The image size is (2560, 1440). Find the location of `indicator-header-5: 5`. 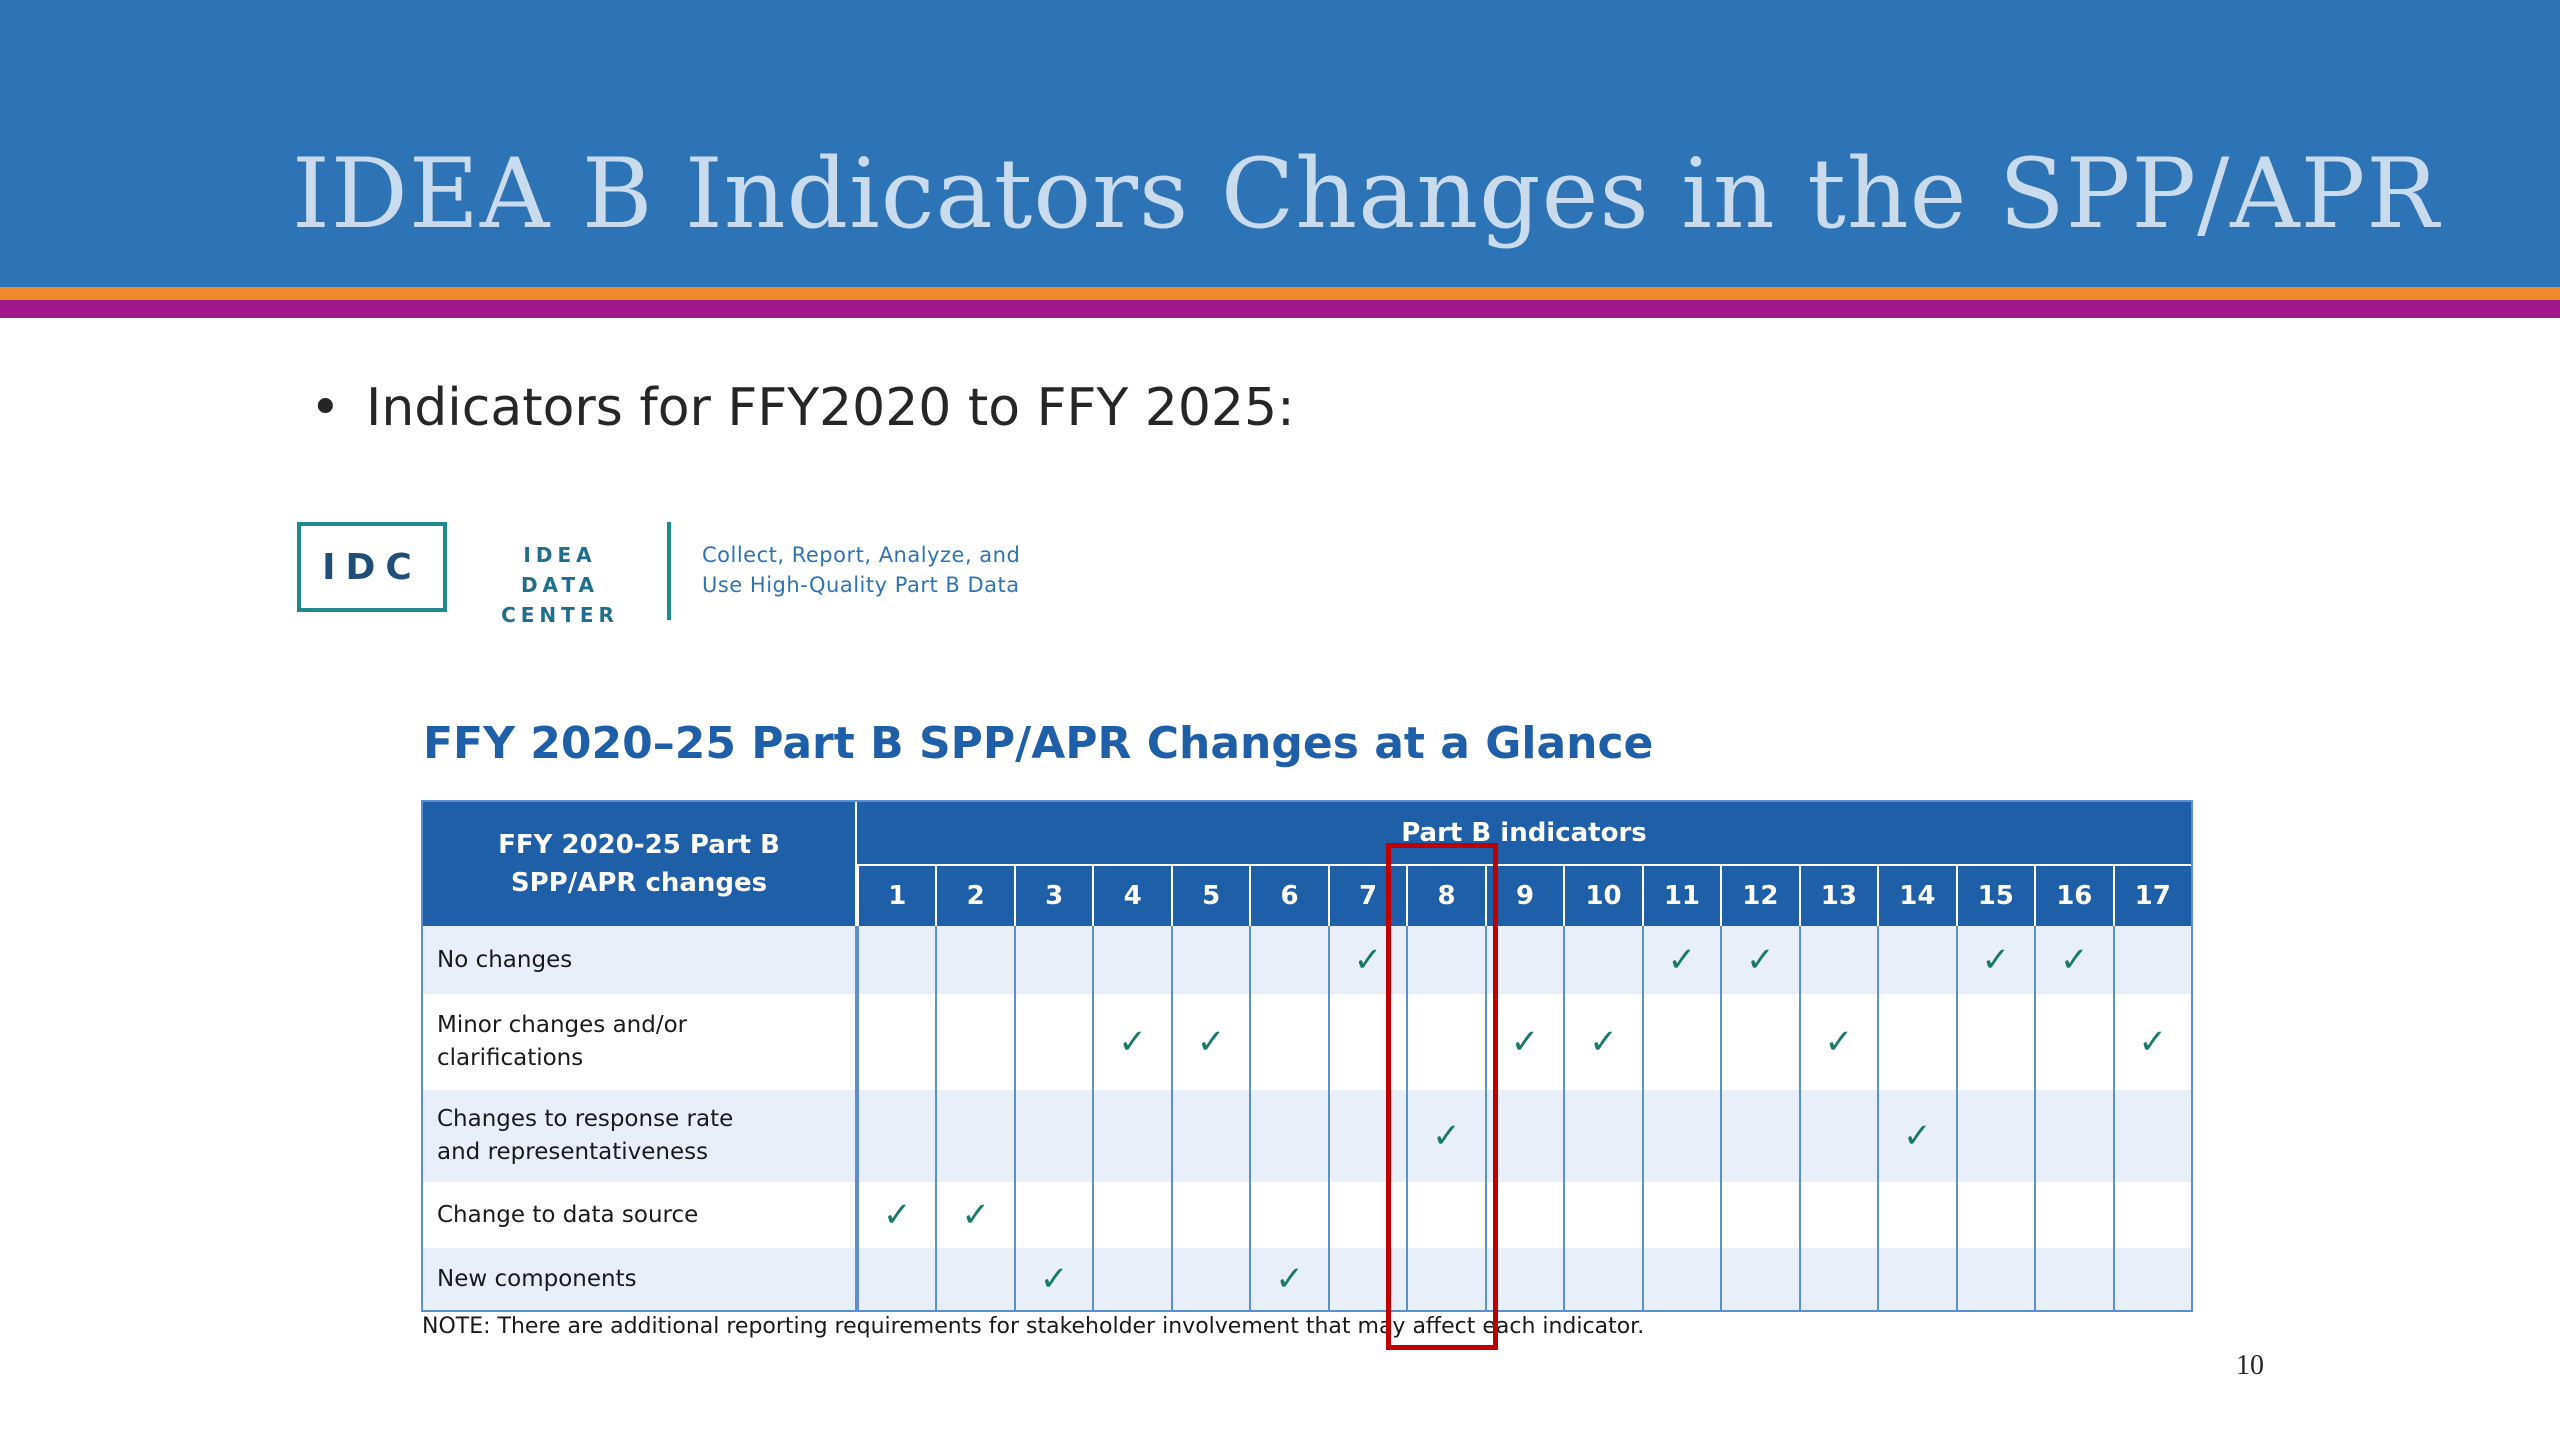

indicator-header-5: 5 is located at coordinates (1210, 895).